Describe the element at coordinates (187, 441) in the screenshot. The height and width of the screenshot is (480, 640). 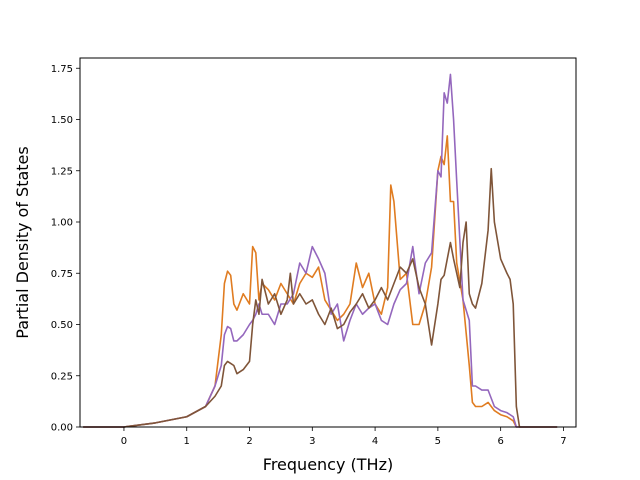
I see `x-tick-label: 1` at that location.